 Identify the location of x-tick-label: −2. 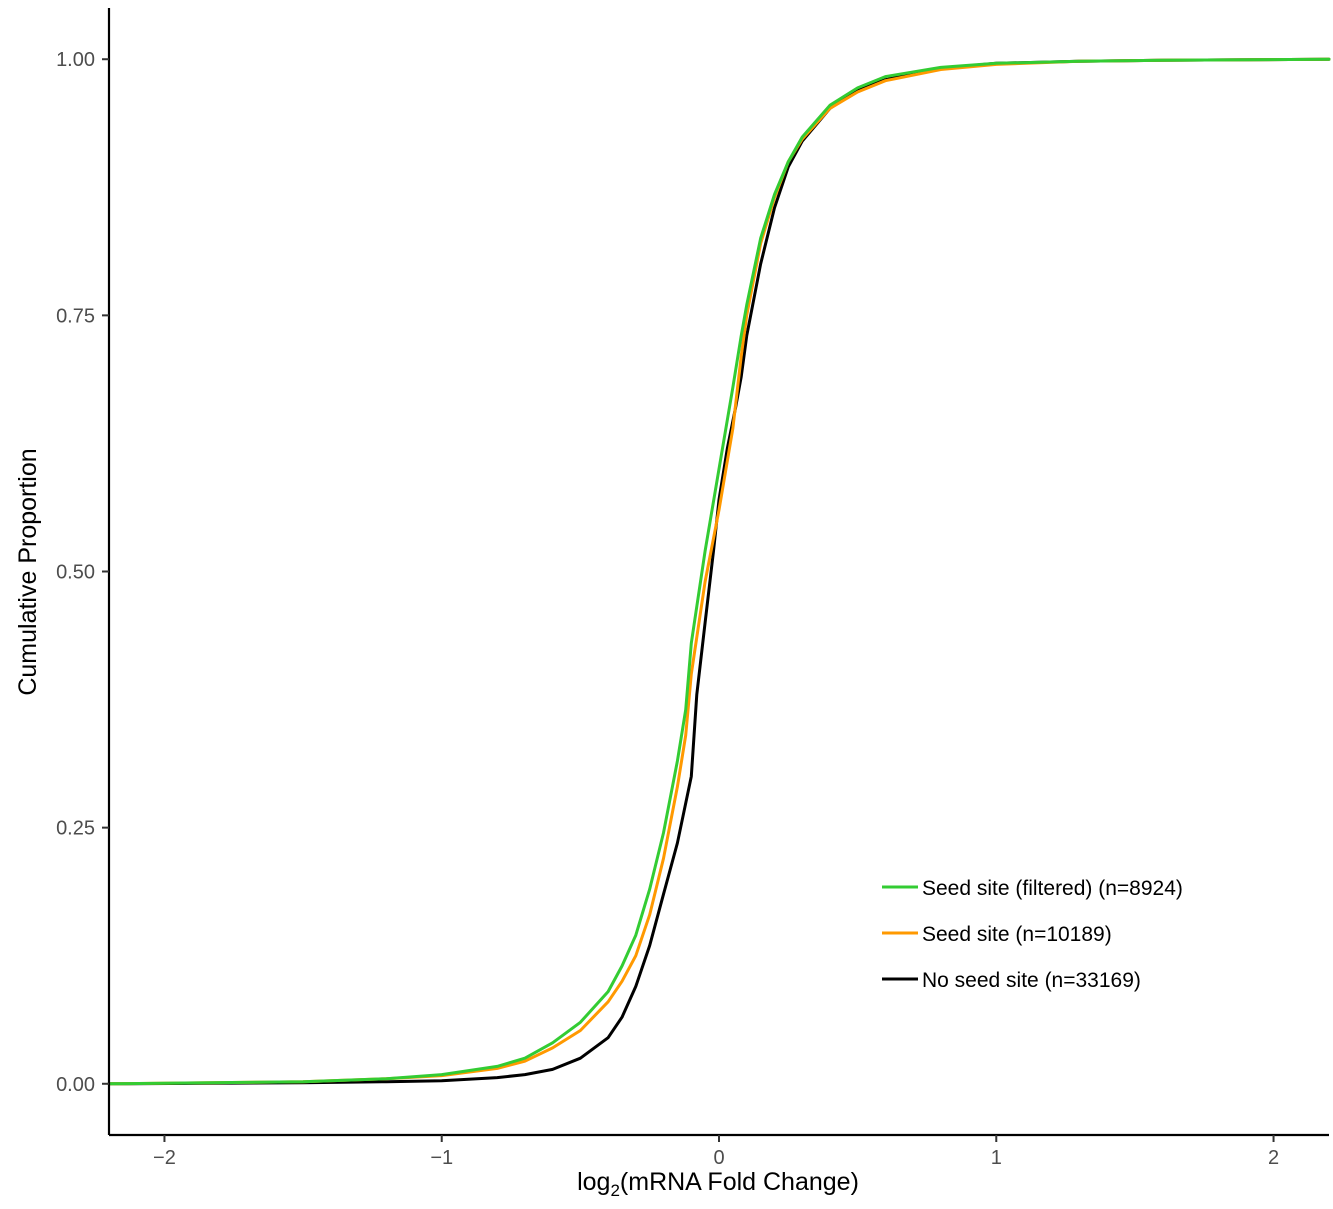
(164, 1158).